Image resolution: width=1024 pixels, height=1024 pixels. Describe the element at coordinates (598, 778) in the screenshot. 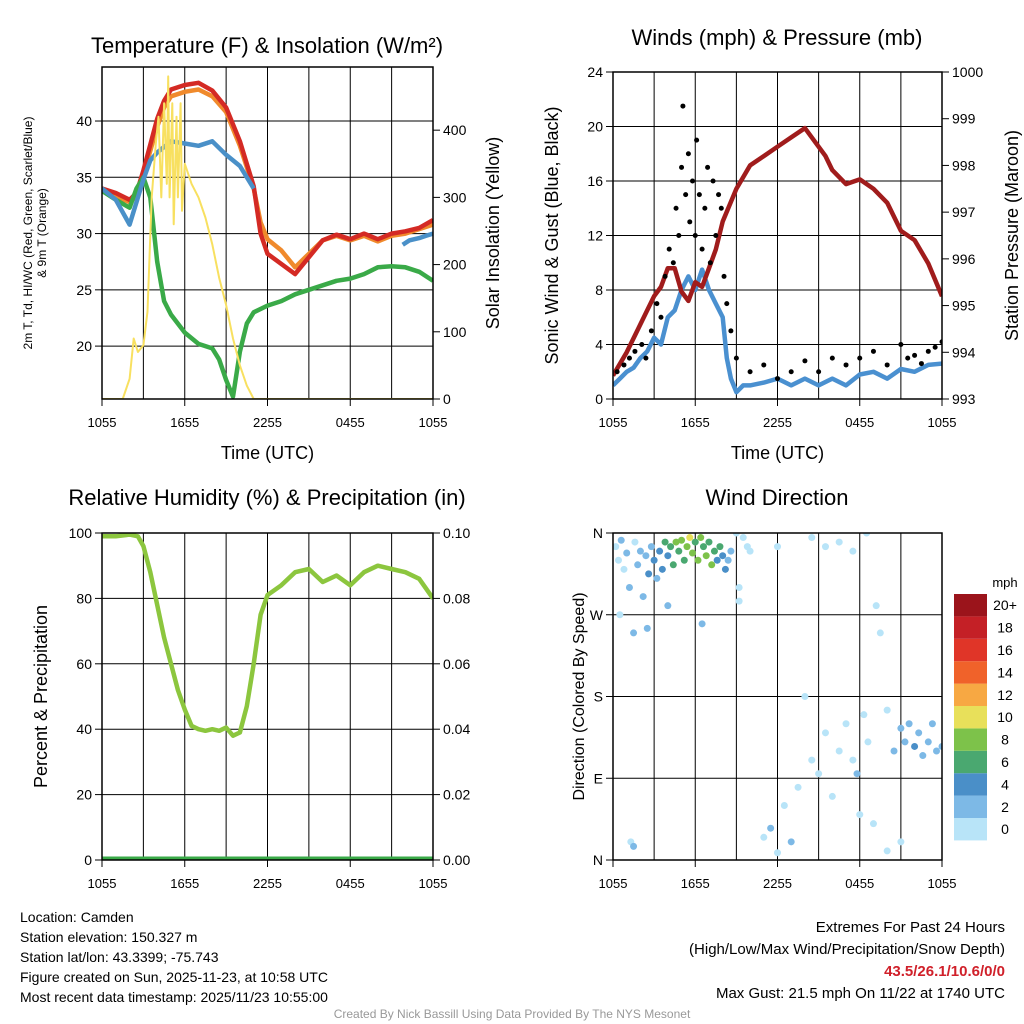

I see `y-tick-label: E` at that location.